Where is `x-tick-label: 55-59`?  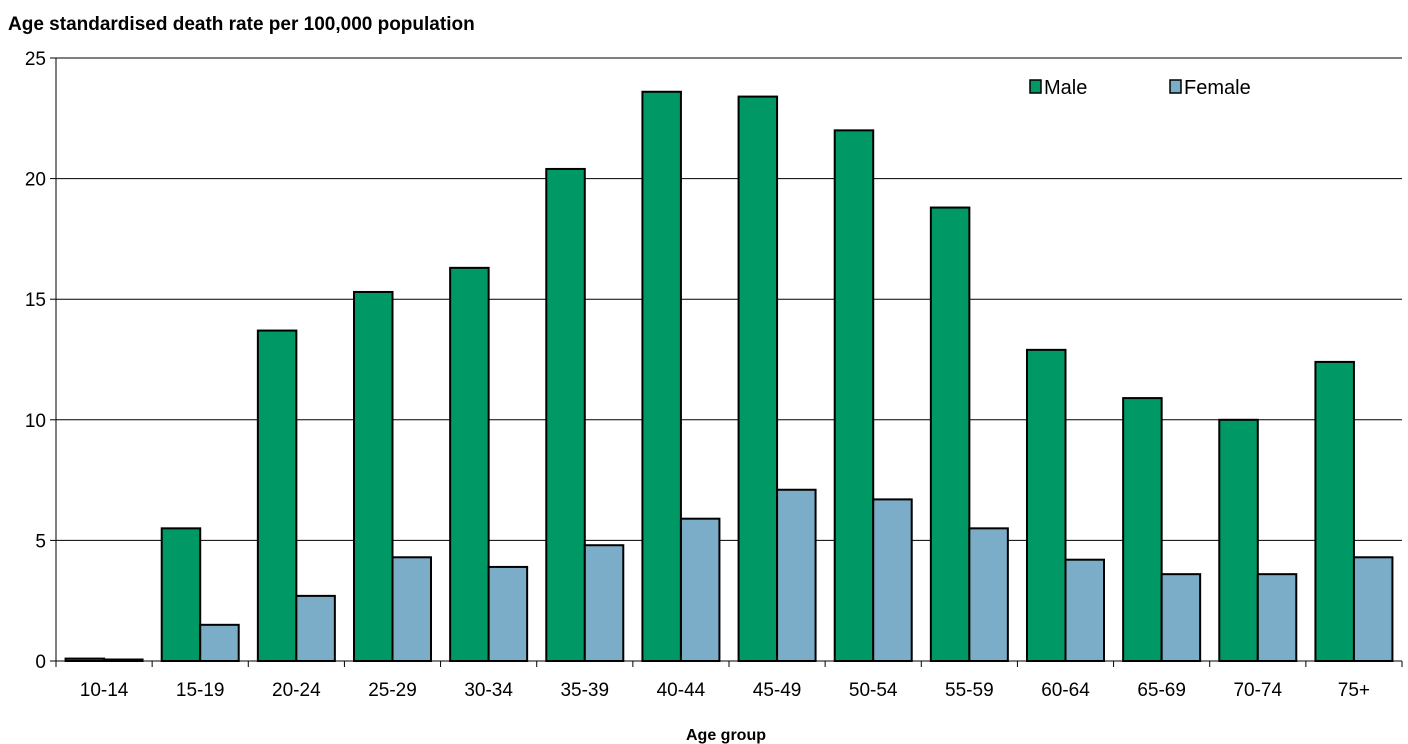 x-tick-label: 55-59 is located at coordinates (969, 690).